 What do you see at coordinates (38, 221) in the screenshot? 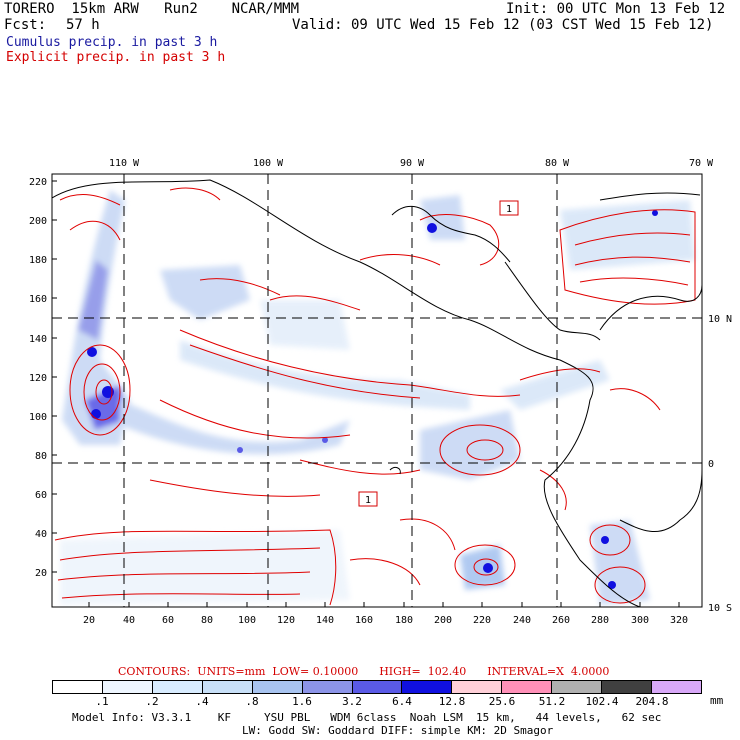
I see `y-tick-label: 200` at bounding box center [38, 221].